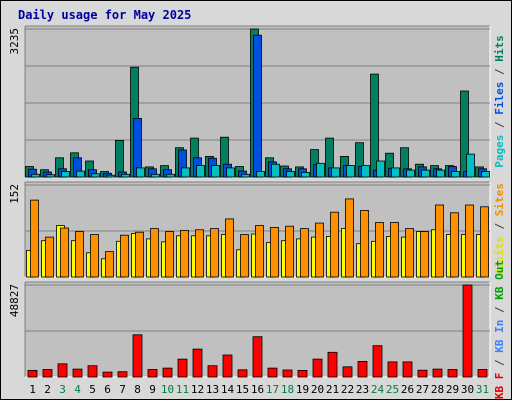 This screenshot has width=512, height=400. What do you see at coordinates (167, 389) in the screenshot?
I see `day-tick-label: 10` at bounding box center [167, 389].